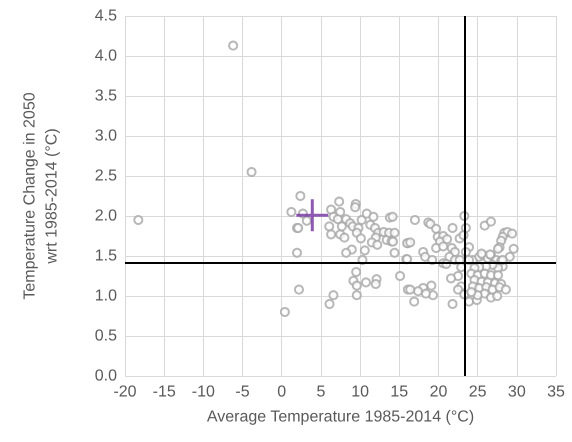 The height and width of the screenshot is (442, 572). I want to click on y-axis-title: Temperature Change in 2050 wrt 1985-2014 (°C), so click(41, 196).